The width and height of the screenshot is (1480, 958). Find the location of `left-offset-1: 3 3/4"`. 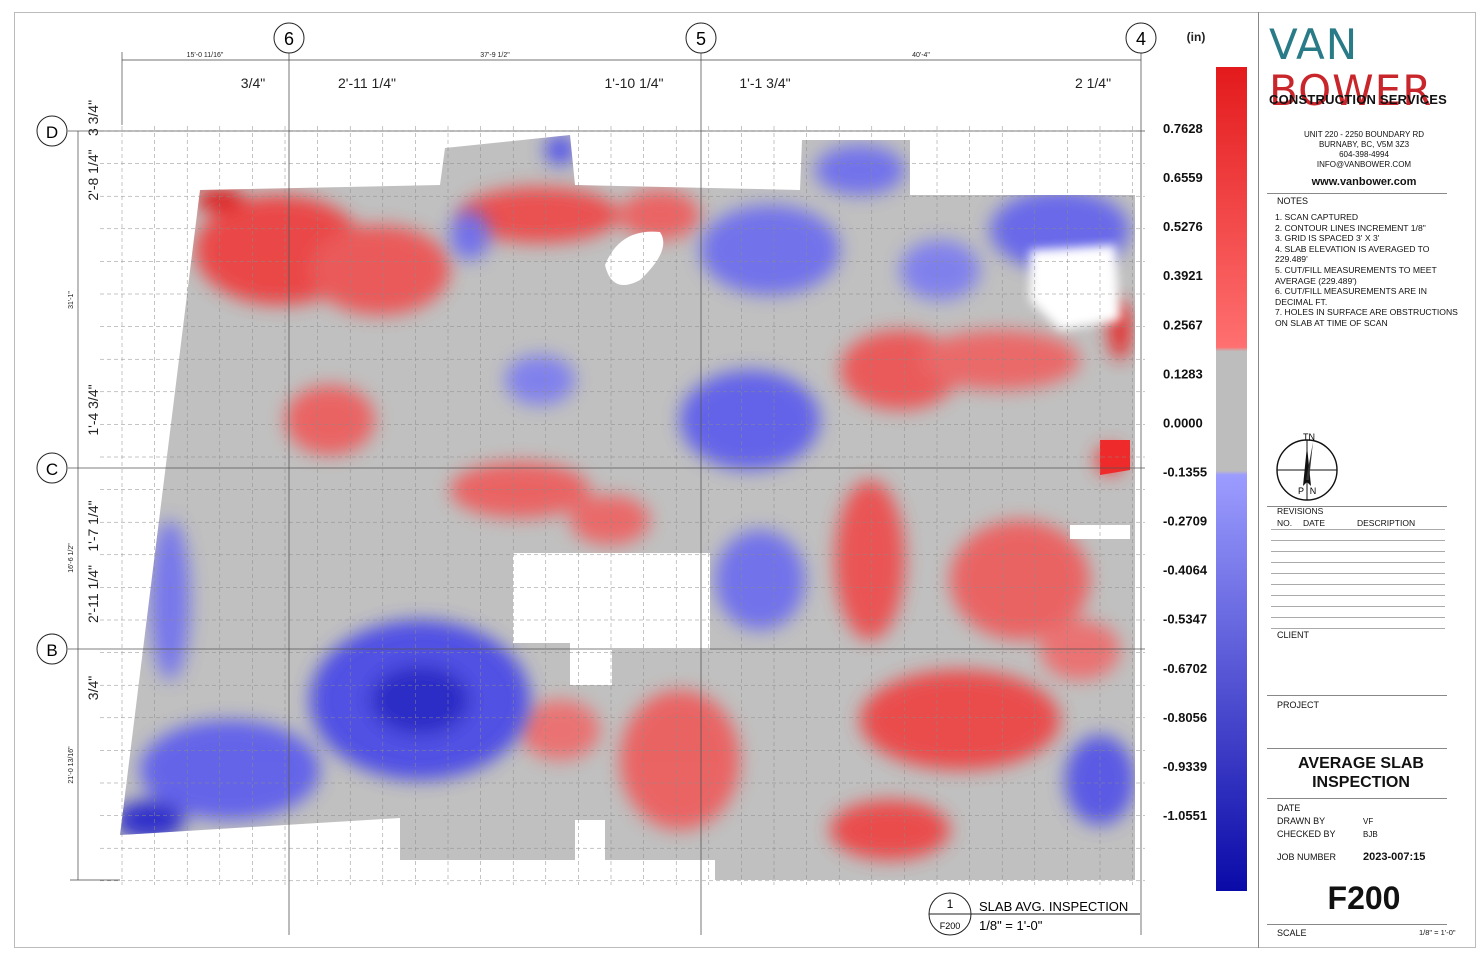

left-offset-1: 3 3/4" is located at coordinates (93, 118).